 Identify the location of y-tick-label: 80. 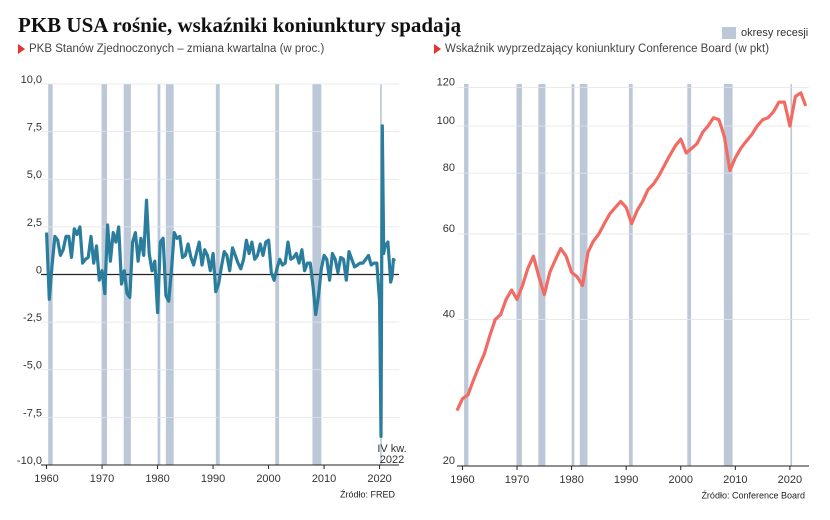
(449, 168).